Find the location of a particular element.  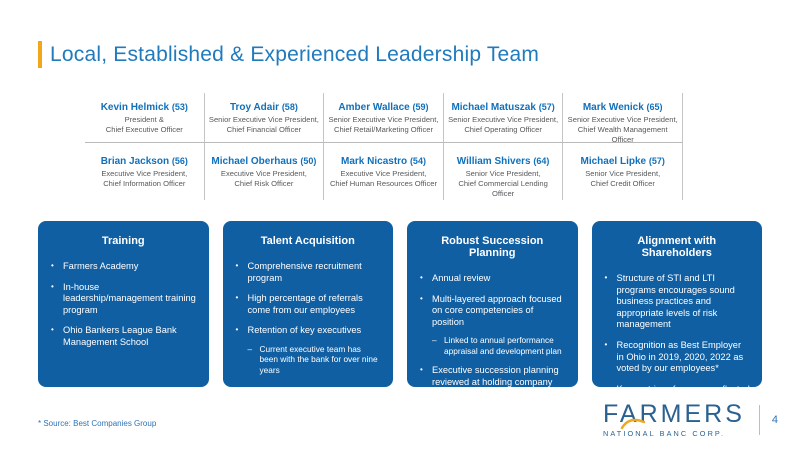

bullet-item: Comprehensive recruitment program is located at coordinates (308, 272).